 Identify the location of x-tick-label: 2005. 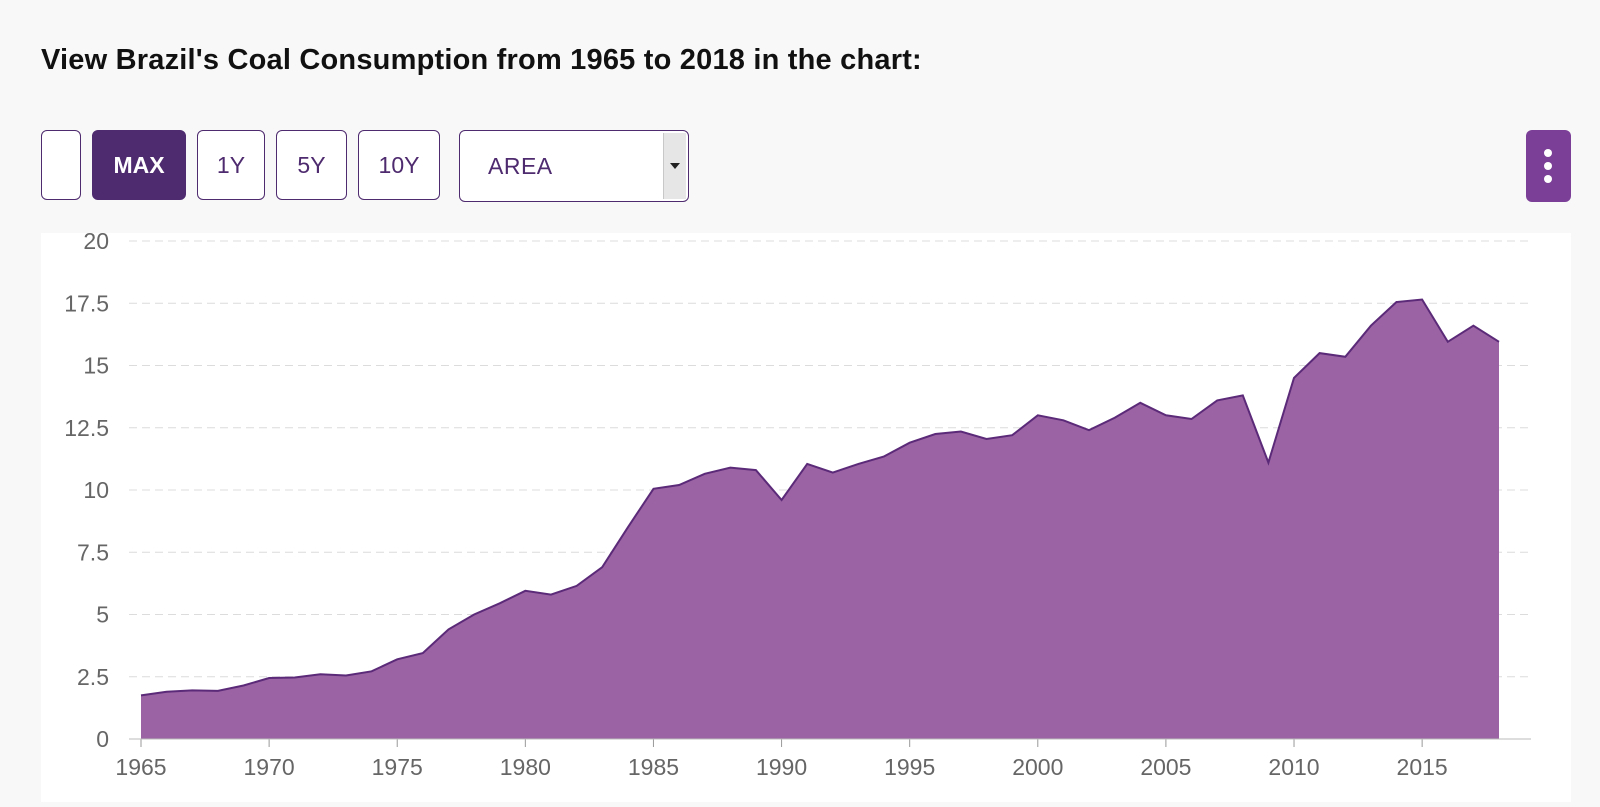
(1165, 767).